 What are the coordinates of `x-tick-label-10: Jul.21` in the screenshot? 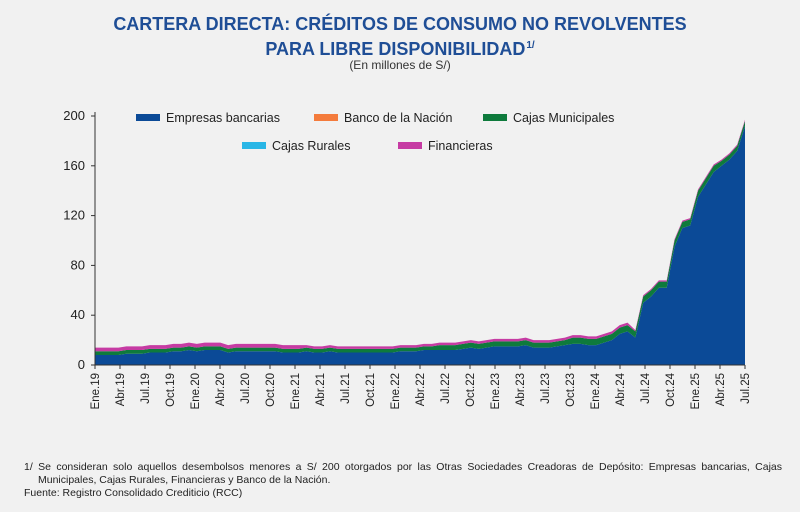 It's located at (346, 388).